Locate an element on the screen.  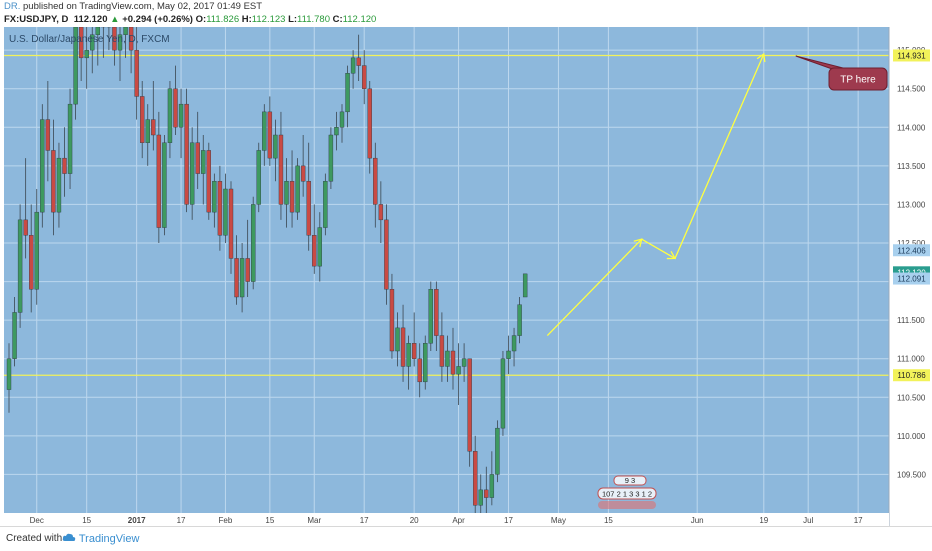
price-marker-label: 112.091 is located at coordinates (911, 279).